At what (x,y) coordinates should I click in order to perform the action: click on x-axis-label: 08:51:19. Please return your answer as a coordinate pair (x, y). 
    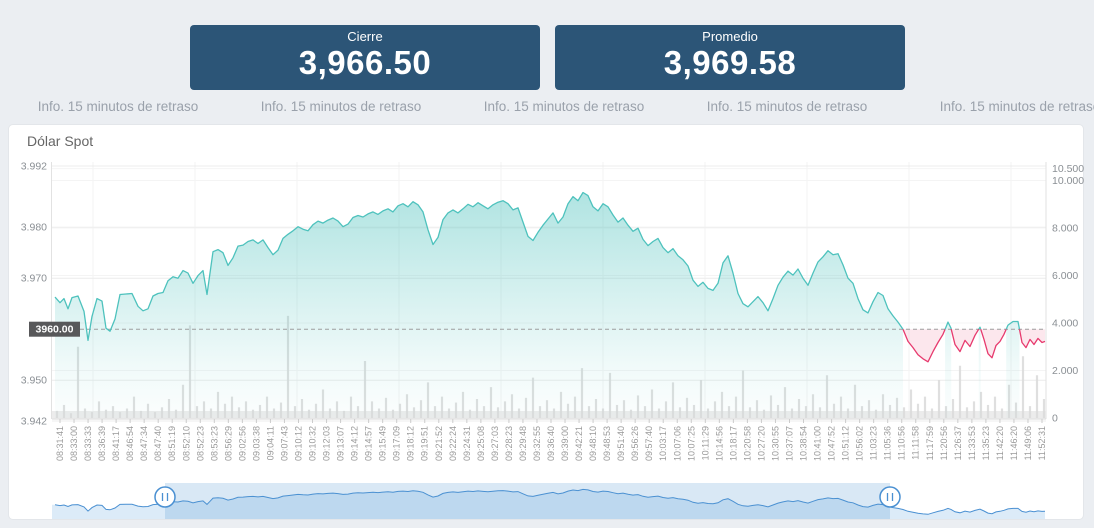
    Looking at the image, I should click on (172, 443).